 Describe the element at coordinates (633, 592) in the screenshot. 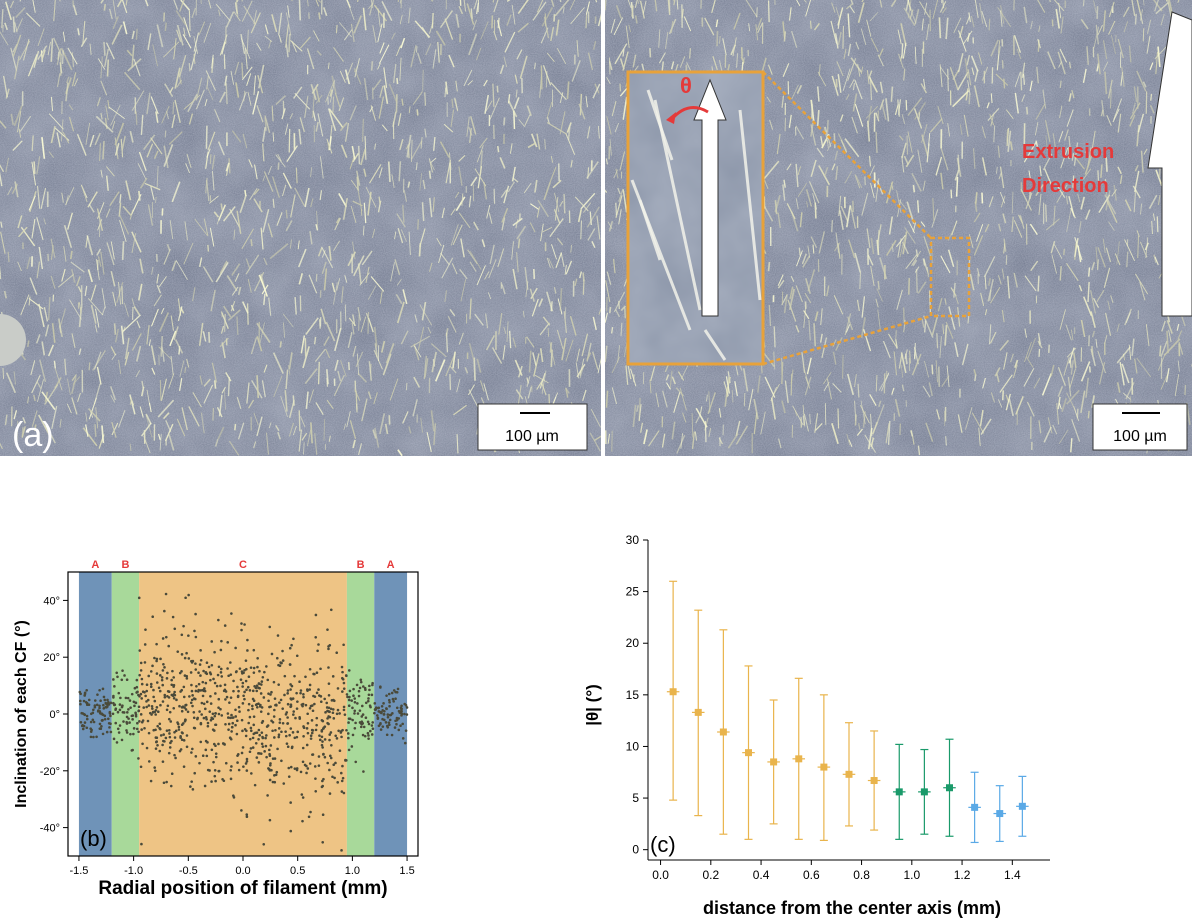

I see `y-tick-label: 25` at that location.